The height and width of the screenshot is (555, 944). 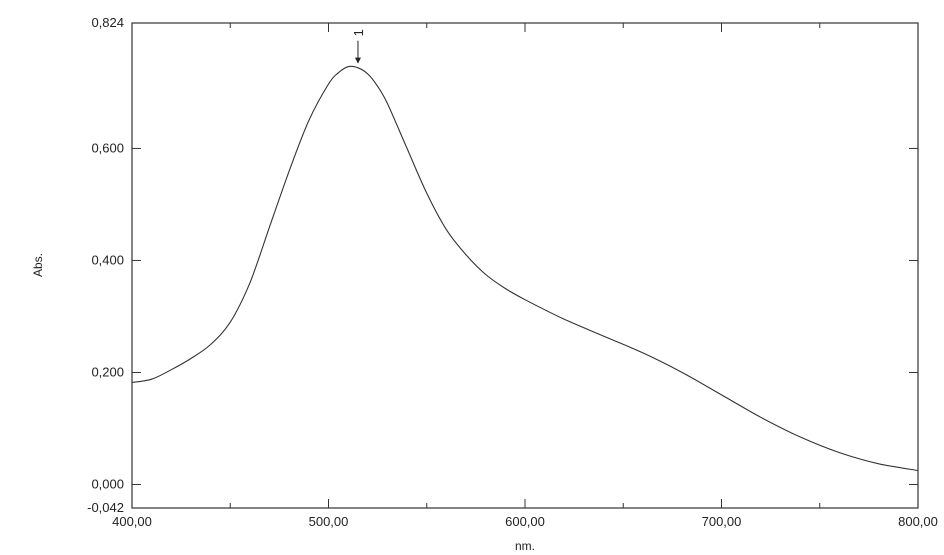 What do you see at coordinates (722, 521) in the screenshot?
I see `x-tick-label: 700,00` at bounding box center [722, 521].